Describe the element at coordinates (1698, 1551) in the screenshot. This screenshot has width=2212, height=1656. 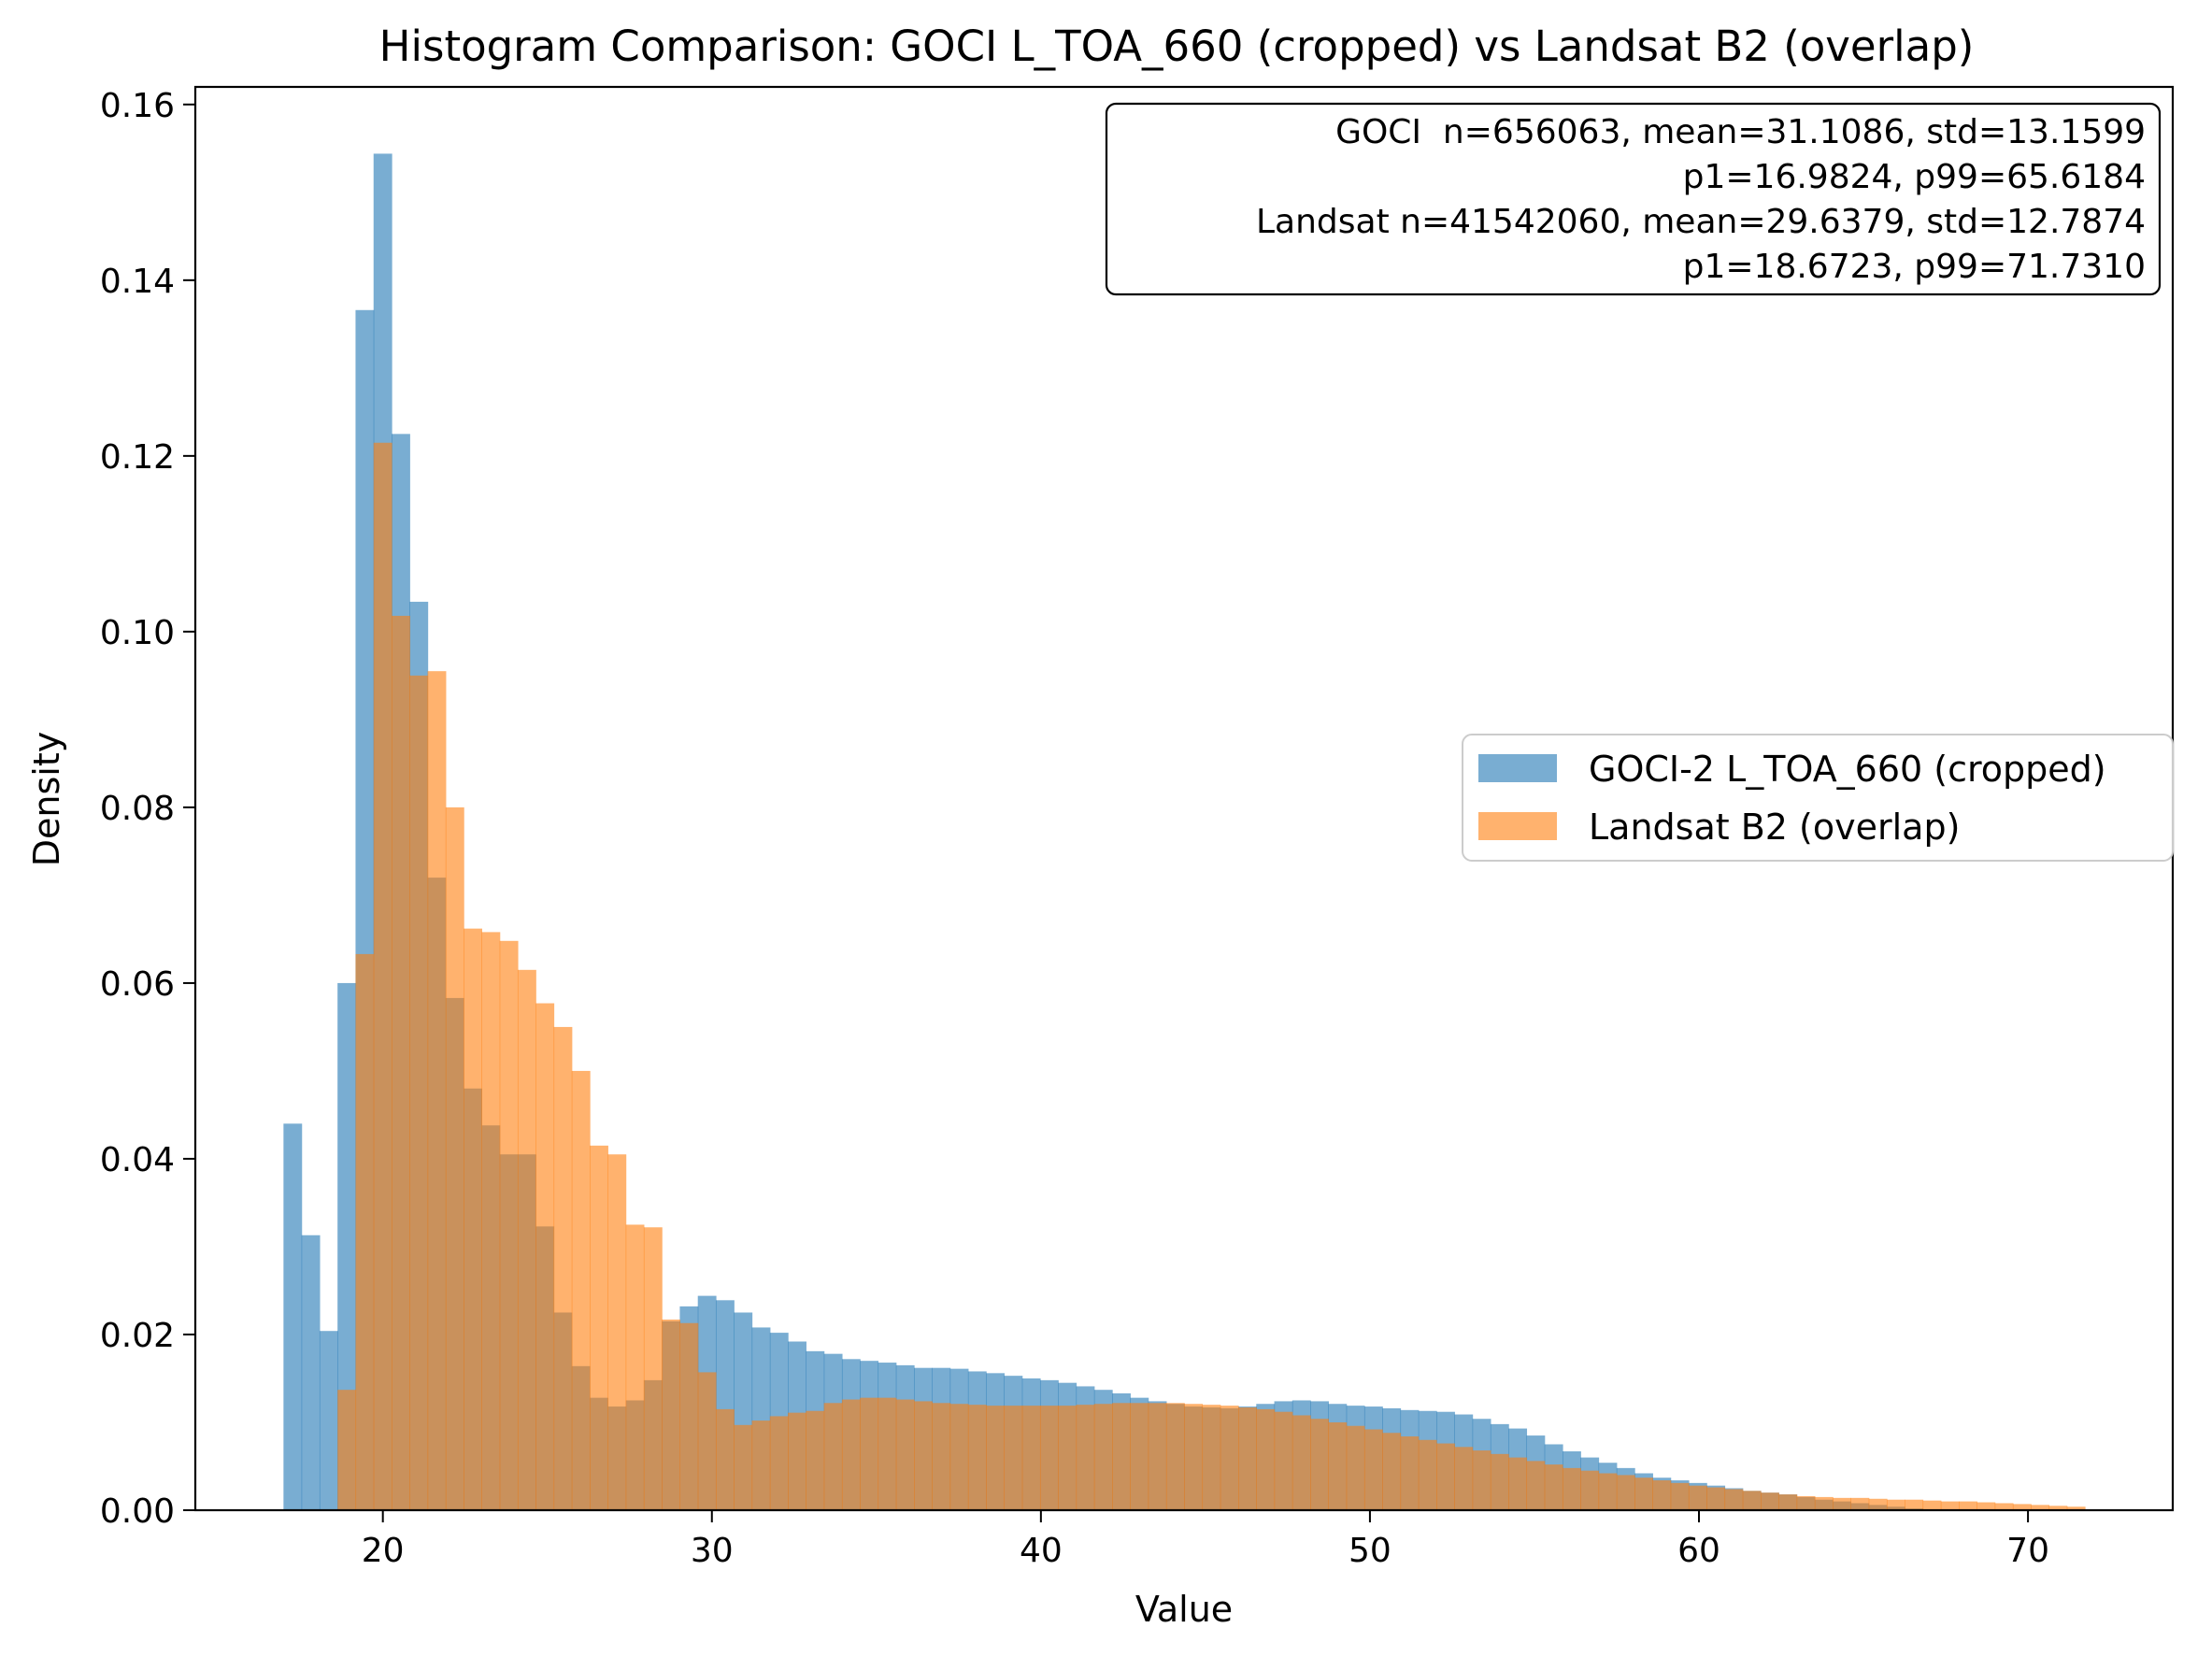
I see `x-tick-label: 60` at that location.